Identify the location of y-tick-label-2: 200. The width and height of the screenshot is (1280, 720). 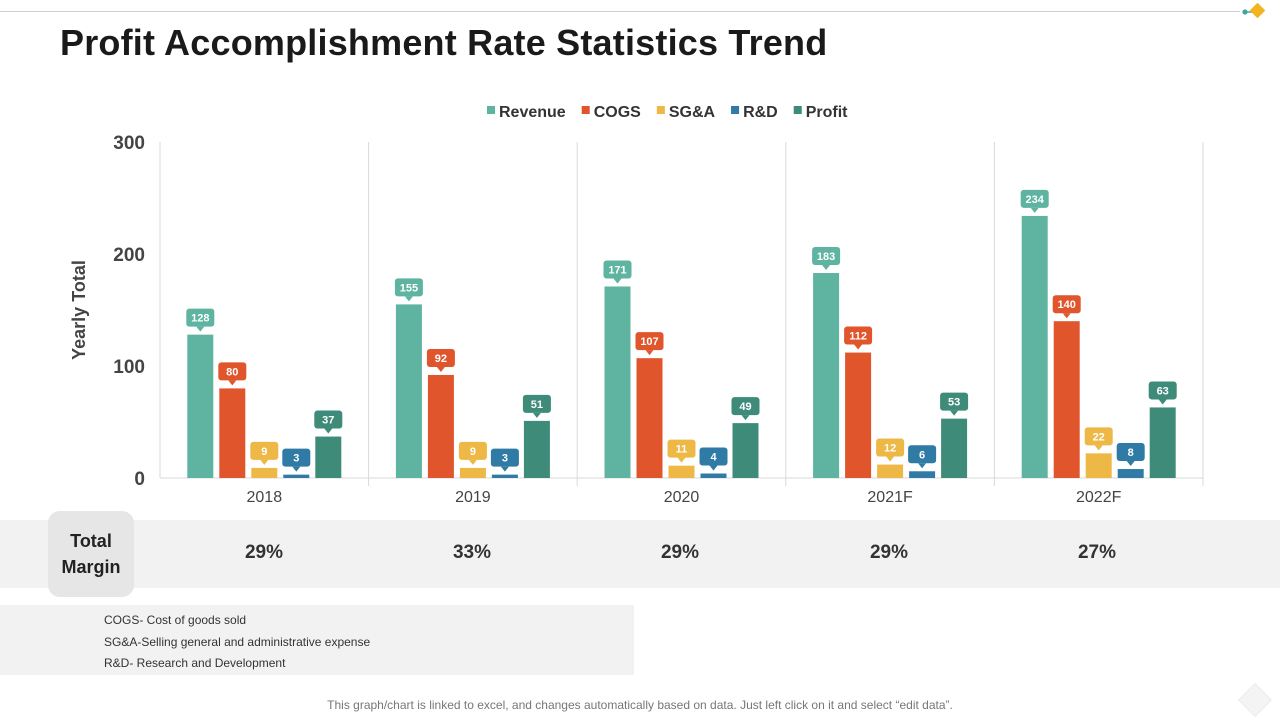
(129, 255).